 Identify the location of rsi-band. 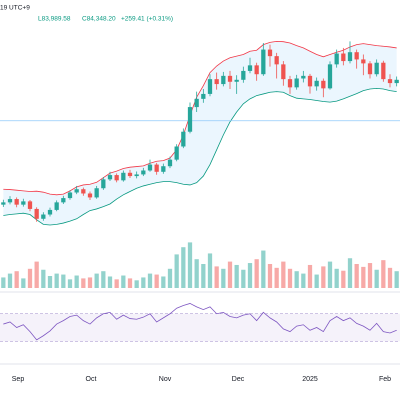
(200, 327).